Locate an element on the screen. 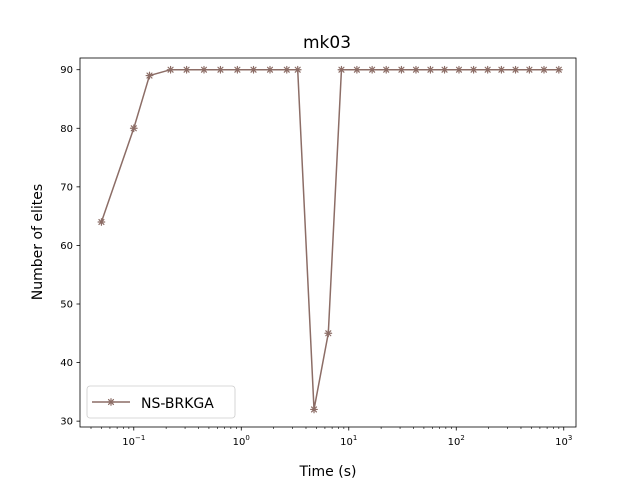 The height and width of the screenshot is (484, 640). y-tick-label: 50 is located at coordinates (66, 305).